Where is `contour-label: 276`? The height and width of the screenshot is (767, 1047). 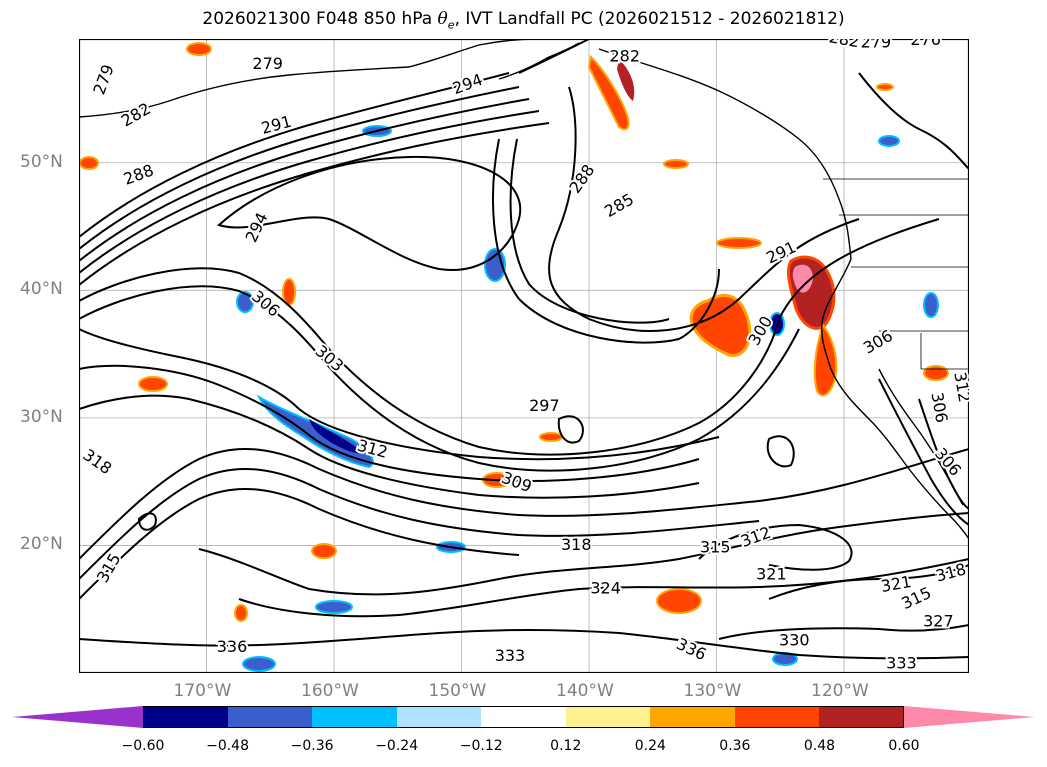
contour-label: 276 is located at coordinates (925, 44).